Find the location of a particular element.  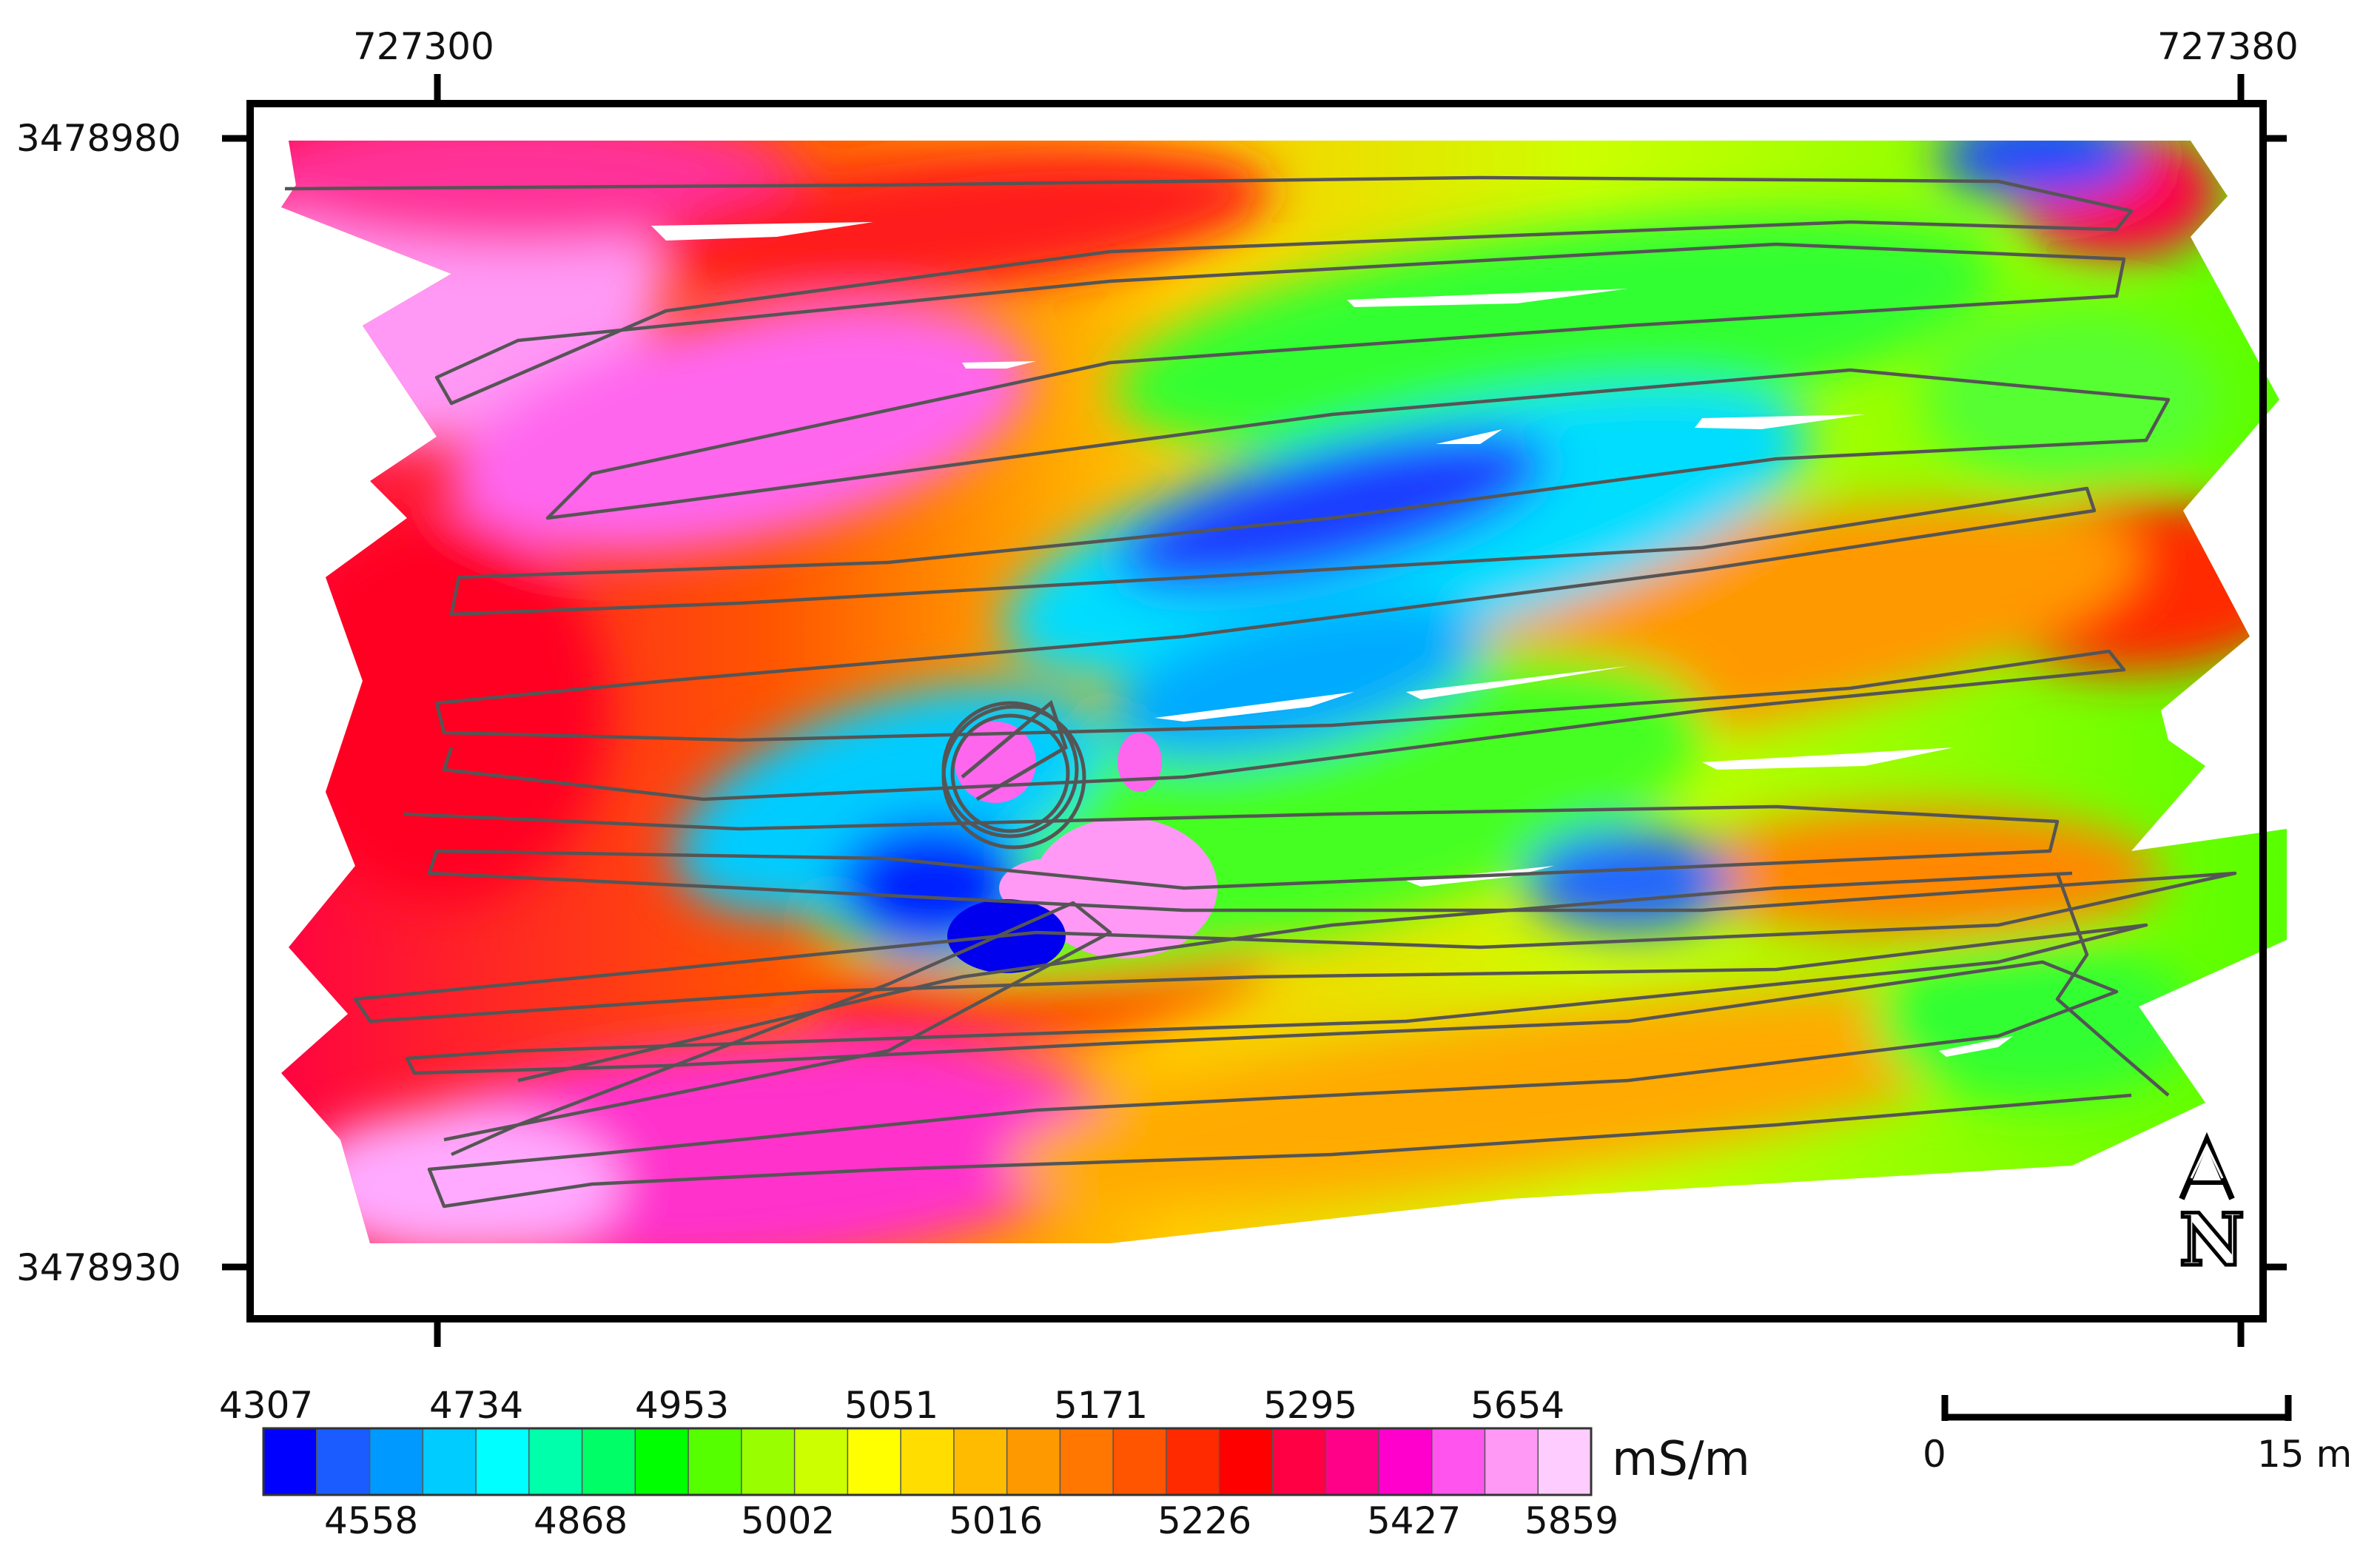

scale-start-label: 0 is located at coordinates (1935, 1454).